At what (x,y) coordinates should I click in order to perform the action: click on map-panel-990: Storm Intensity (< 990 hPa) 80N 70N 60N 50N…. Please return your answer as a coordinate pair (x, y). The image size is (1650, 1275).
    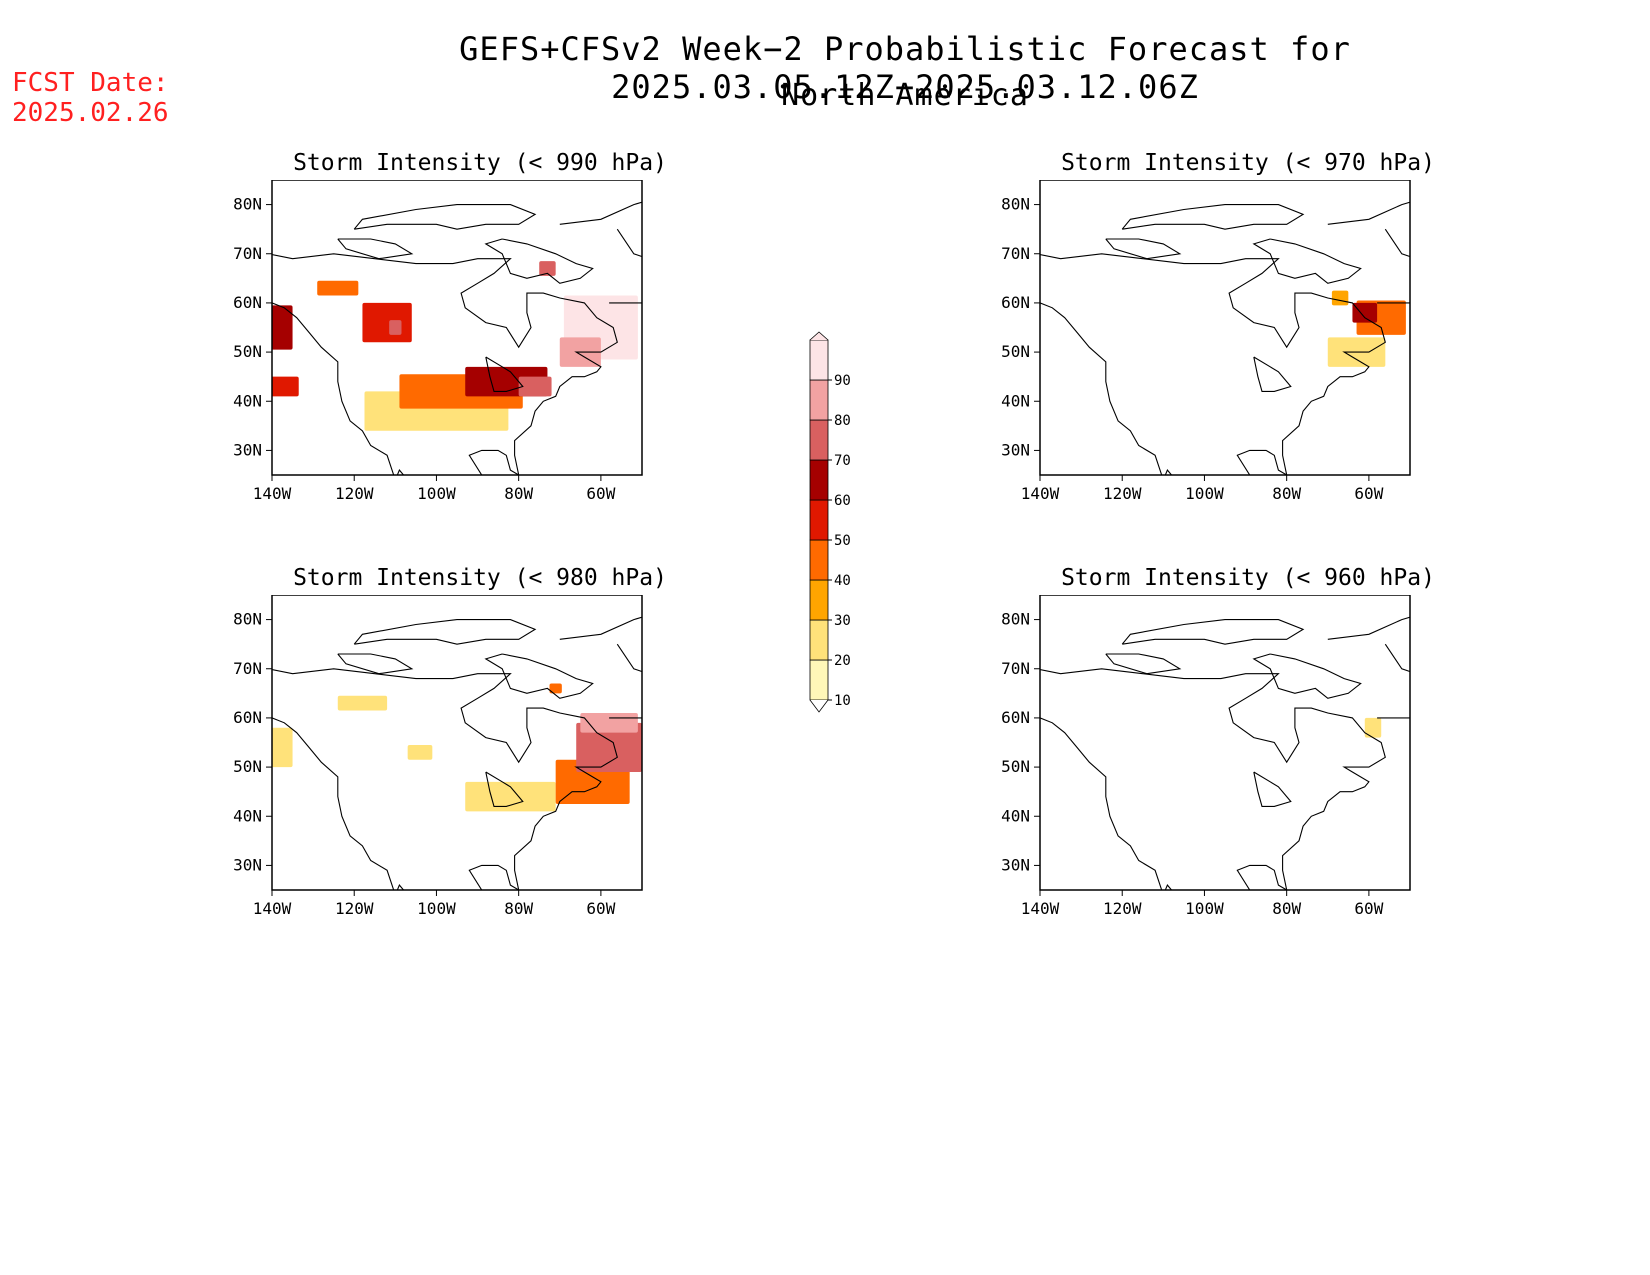
    Looking at the image, I should click on (480, 360).